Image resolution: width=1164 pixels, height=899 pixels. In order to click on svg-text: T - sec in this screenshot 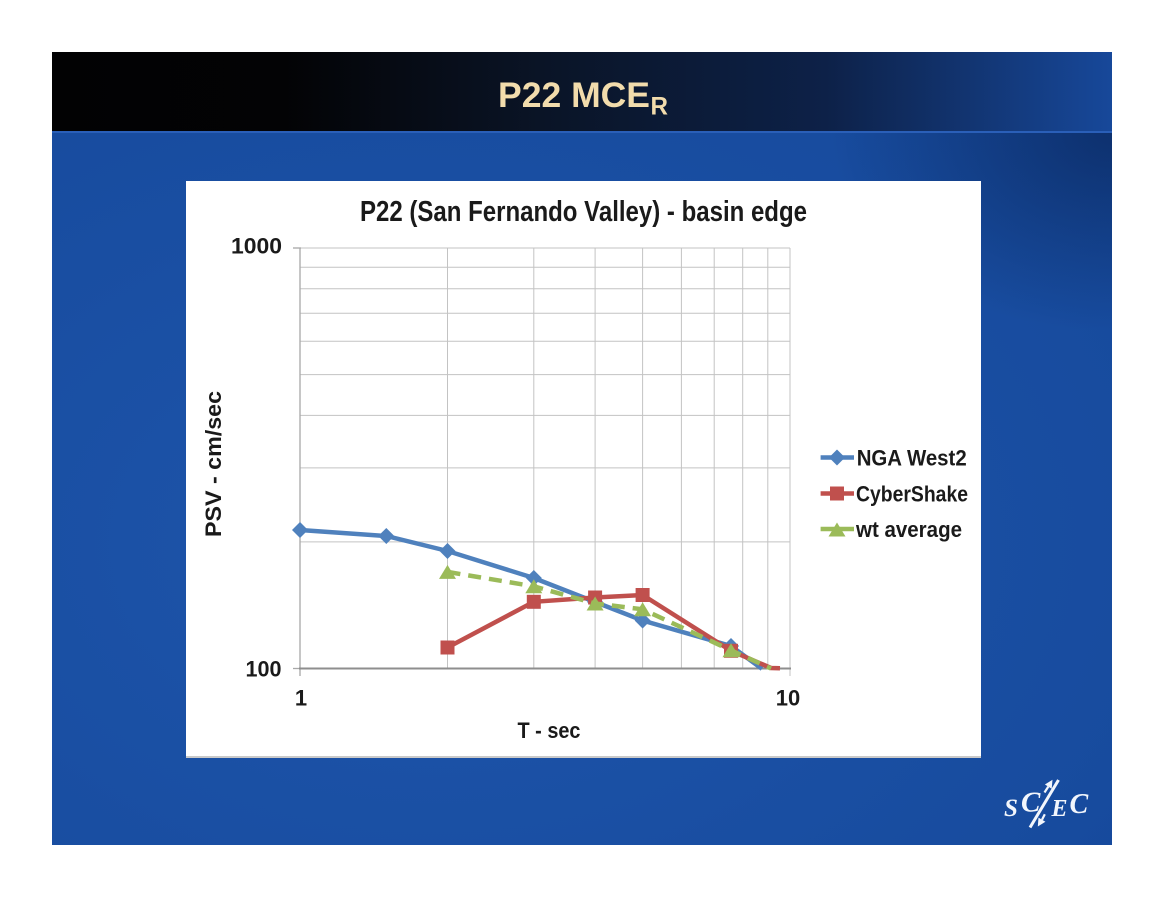, I will do `click(549, 730)`.